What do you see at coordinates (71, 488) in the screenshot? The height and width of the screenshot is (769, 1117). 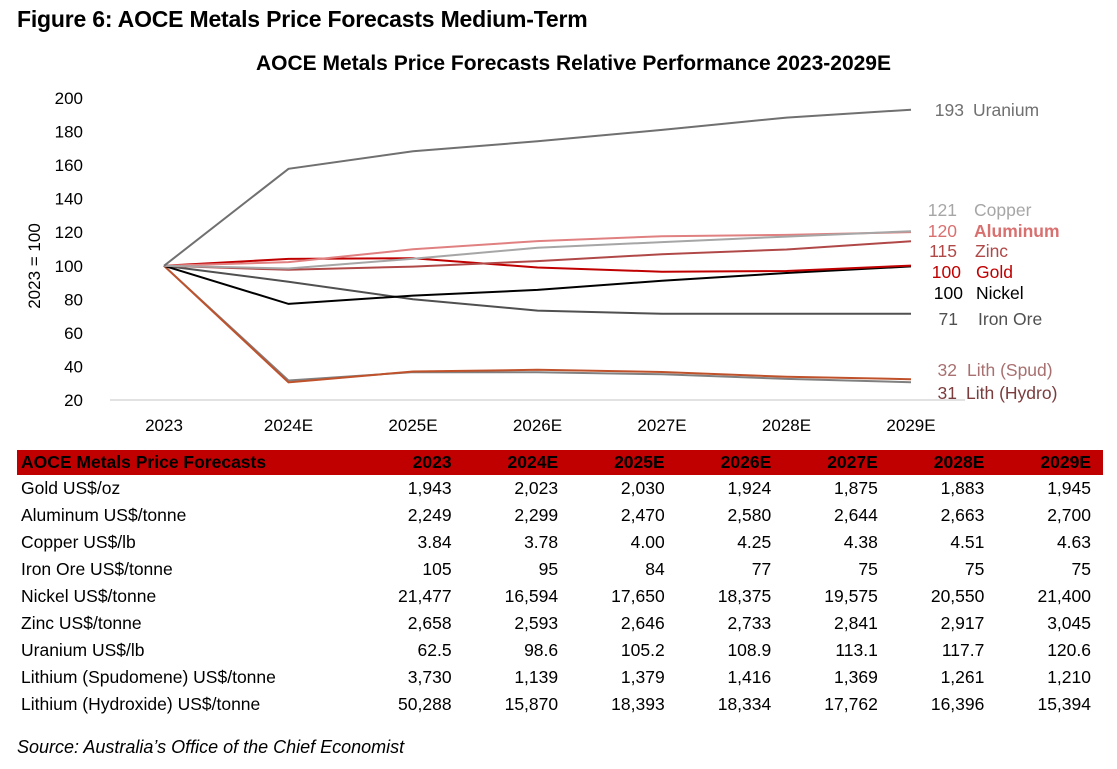 I see `row-label: Gold US$/oz` at bounding box center [71, 488].